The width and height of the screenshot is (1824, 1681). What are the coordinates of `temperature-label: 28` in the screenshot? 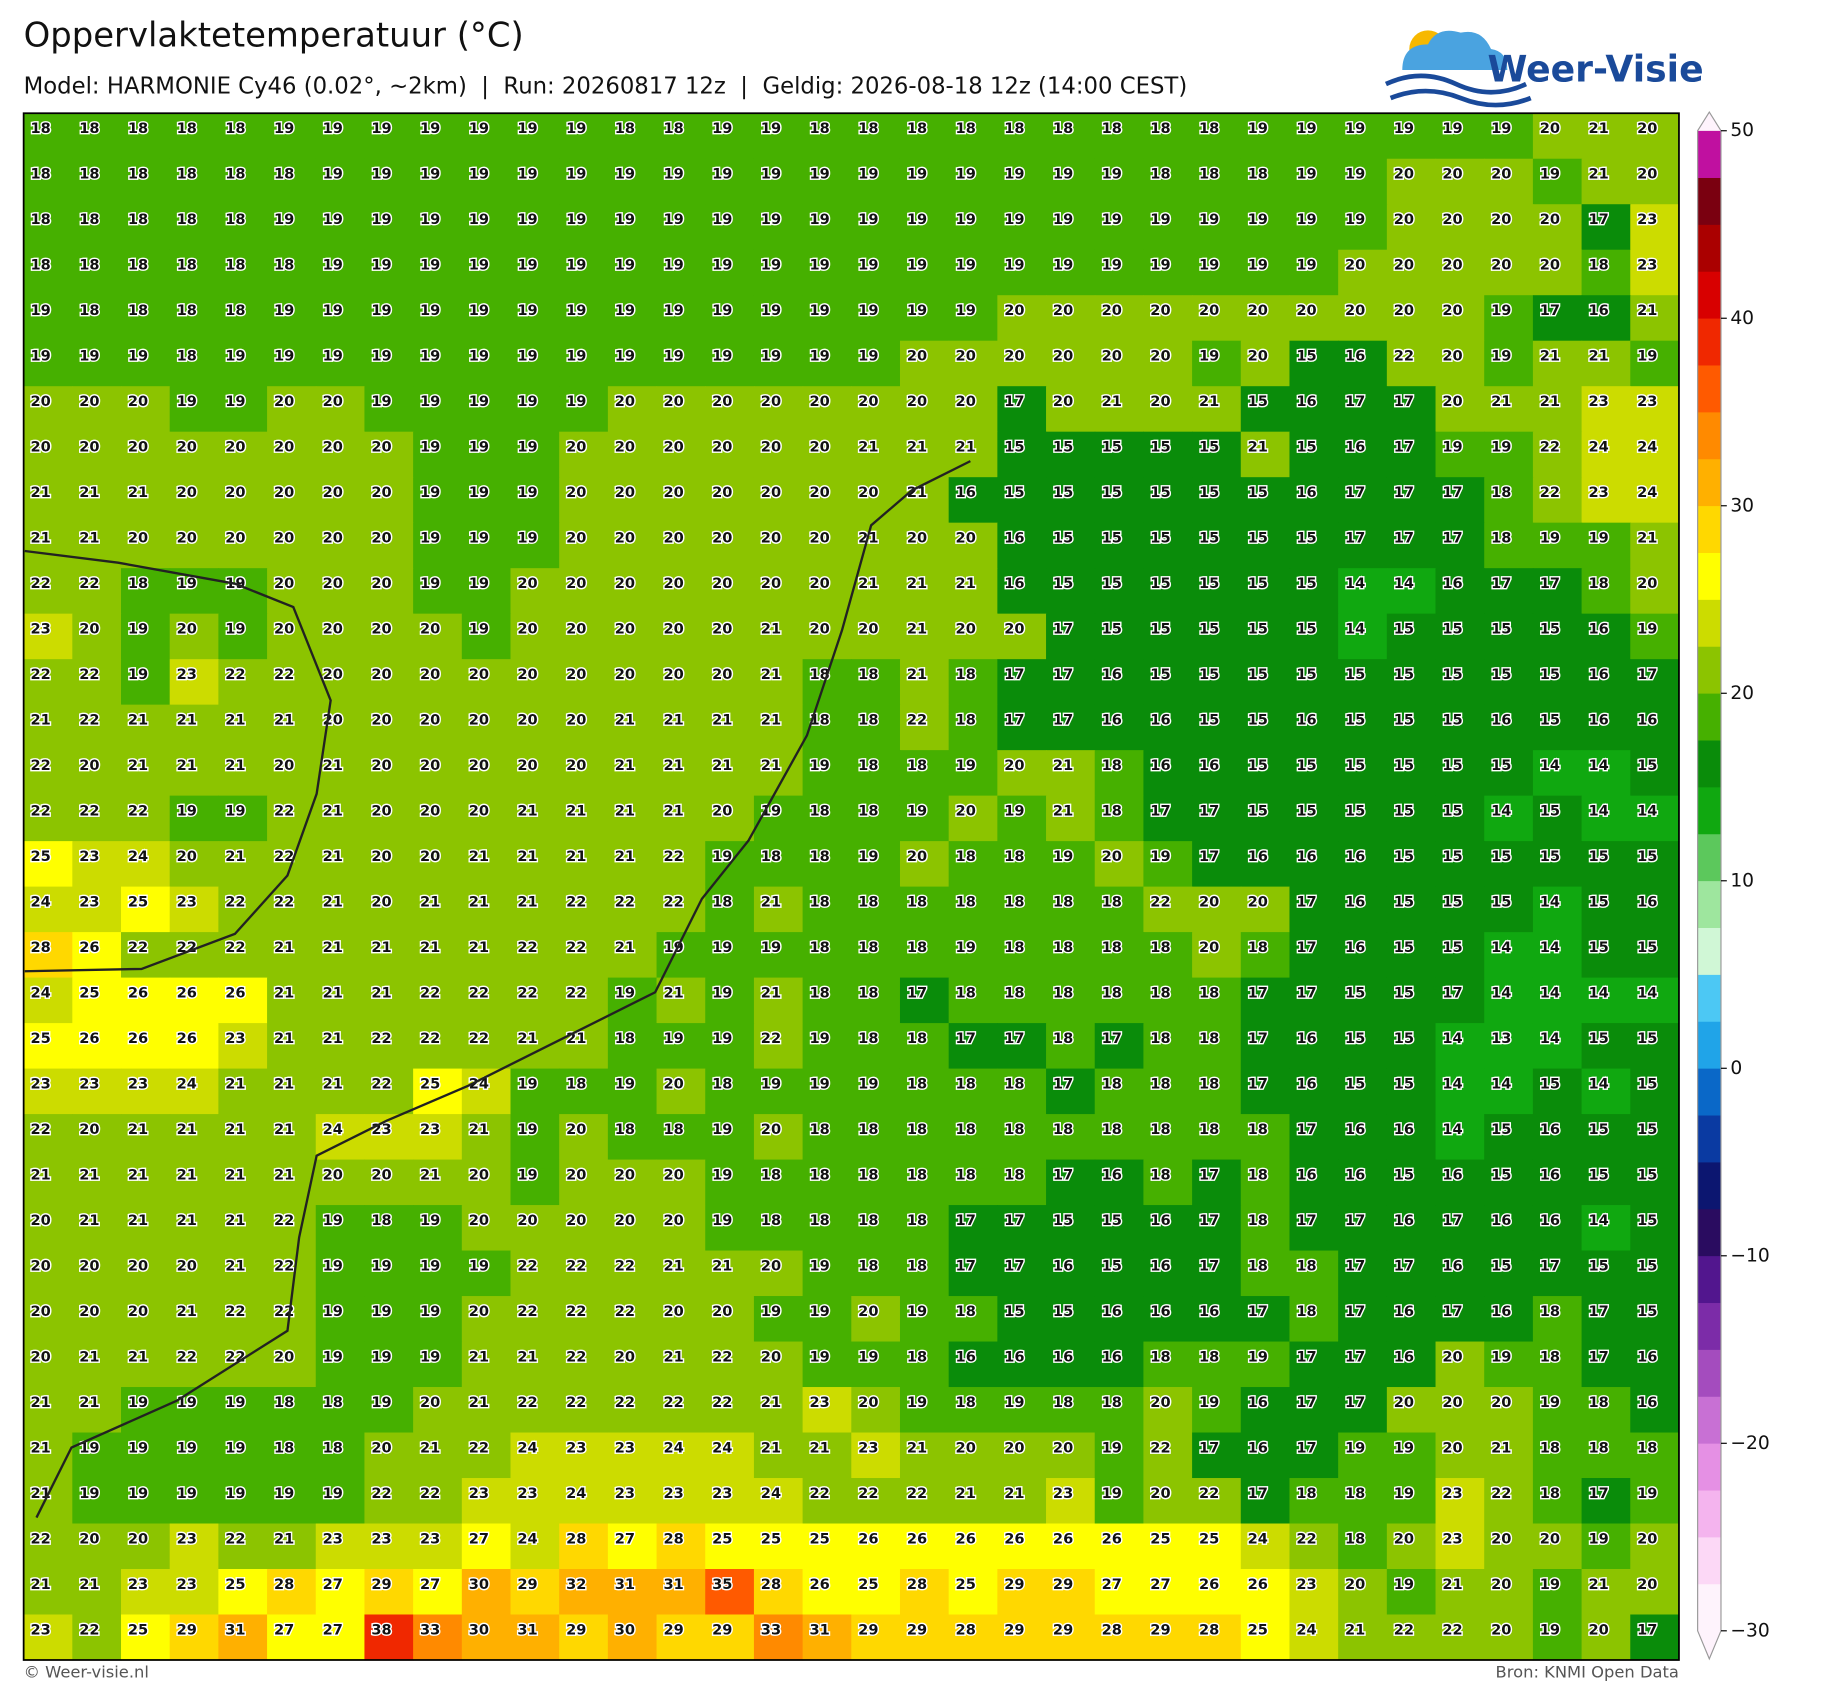 It's located at (771, 1584).